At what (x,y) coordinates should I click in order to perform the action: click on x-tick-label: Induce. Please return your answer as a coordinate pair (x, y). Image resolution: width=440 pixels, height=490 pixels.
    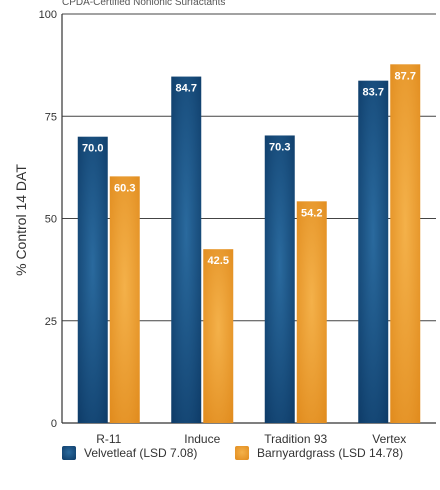
    Looking at the image, I should click on (202, 439).